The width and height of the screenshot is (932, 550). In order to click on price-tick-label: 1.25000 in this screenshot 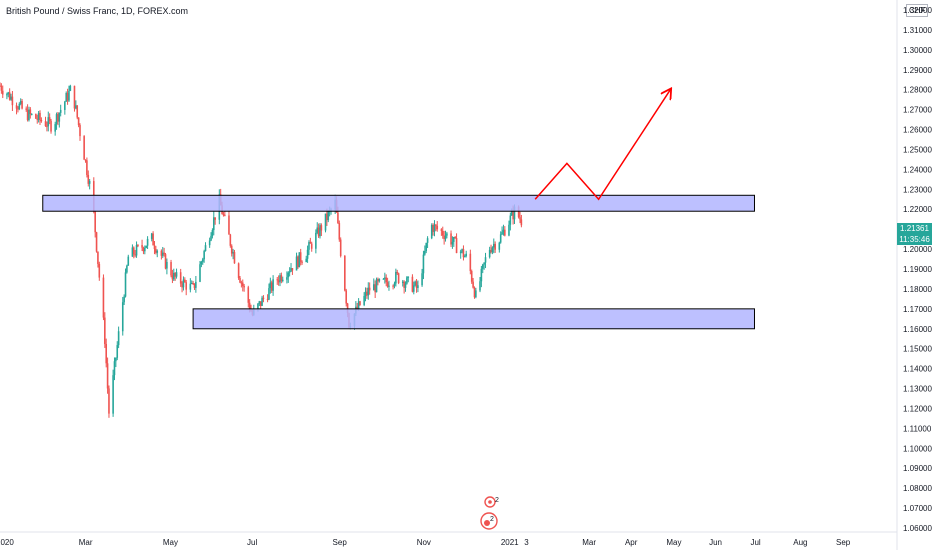, I will do `click(917, 149)`.